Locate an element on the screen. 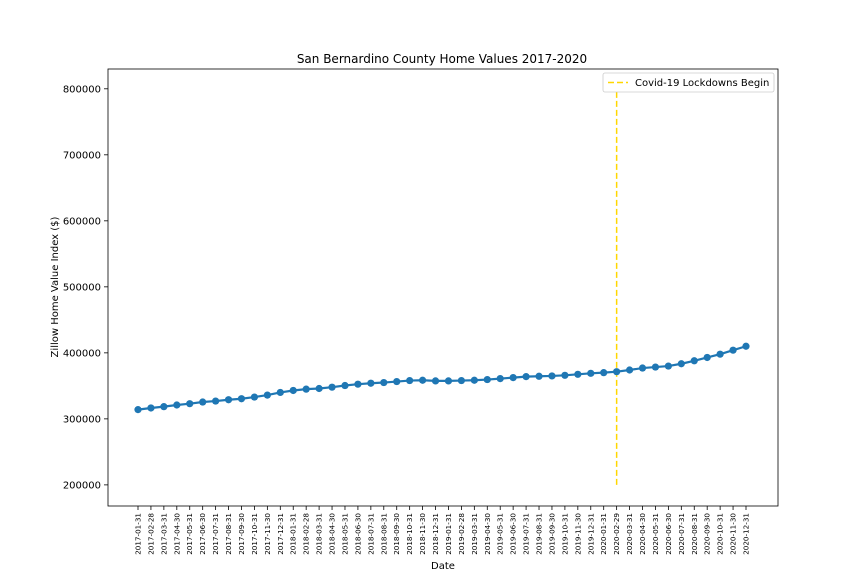 The width and height of the screenshot is (864, 576). legend-label: Covid-19 Lockdowns Begin is located at coordinates (702, 83).